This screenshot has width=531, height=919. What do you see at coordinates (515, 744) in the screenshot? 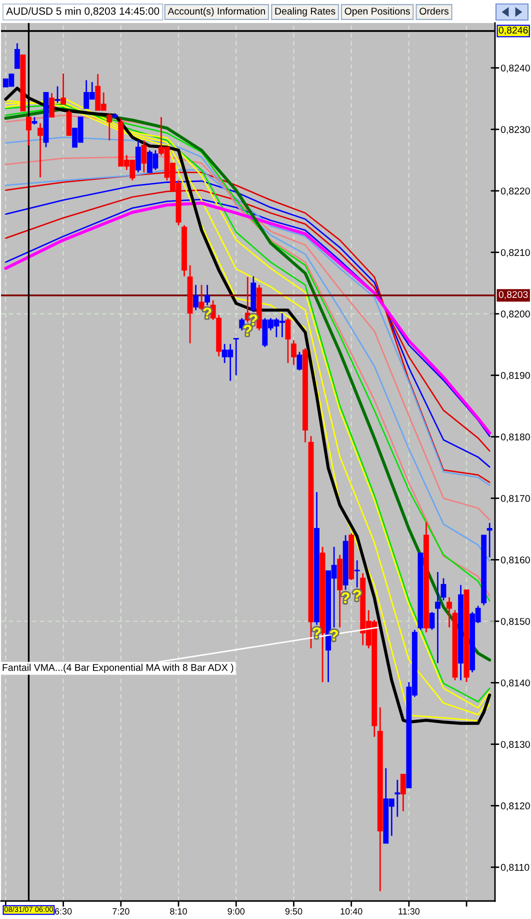
I see `y-tick-label: 0,8130` at bounding box center [515, 744].